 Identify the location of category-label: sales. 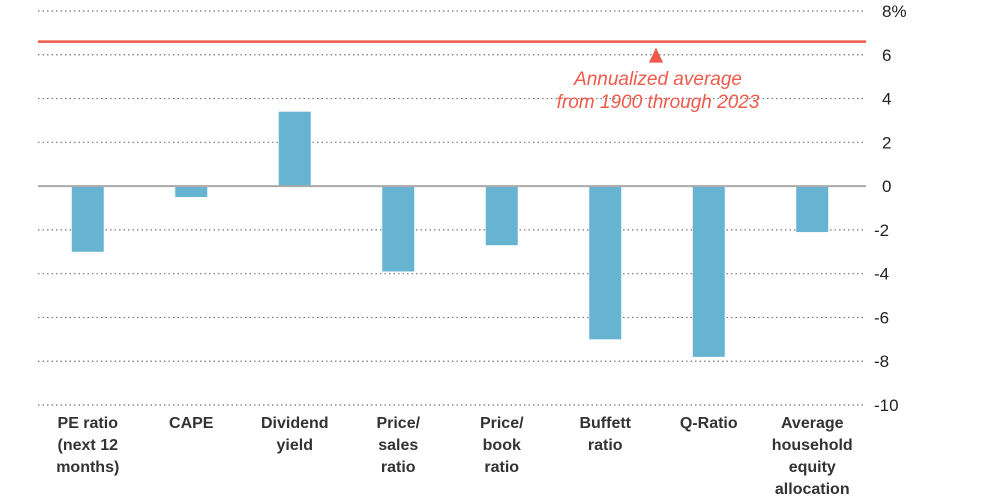
(398, 445).